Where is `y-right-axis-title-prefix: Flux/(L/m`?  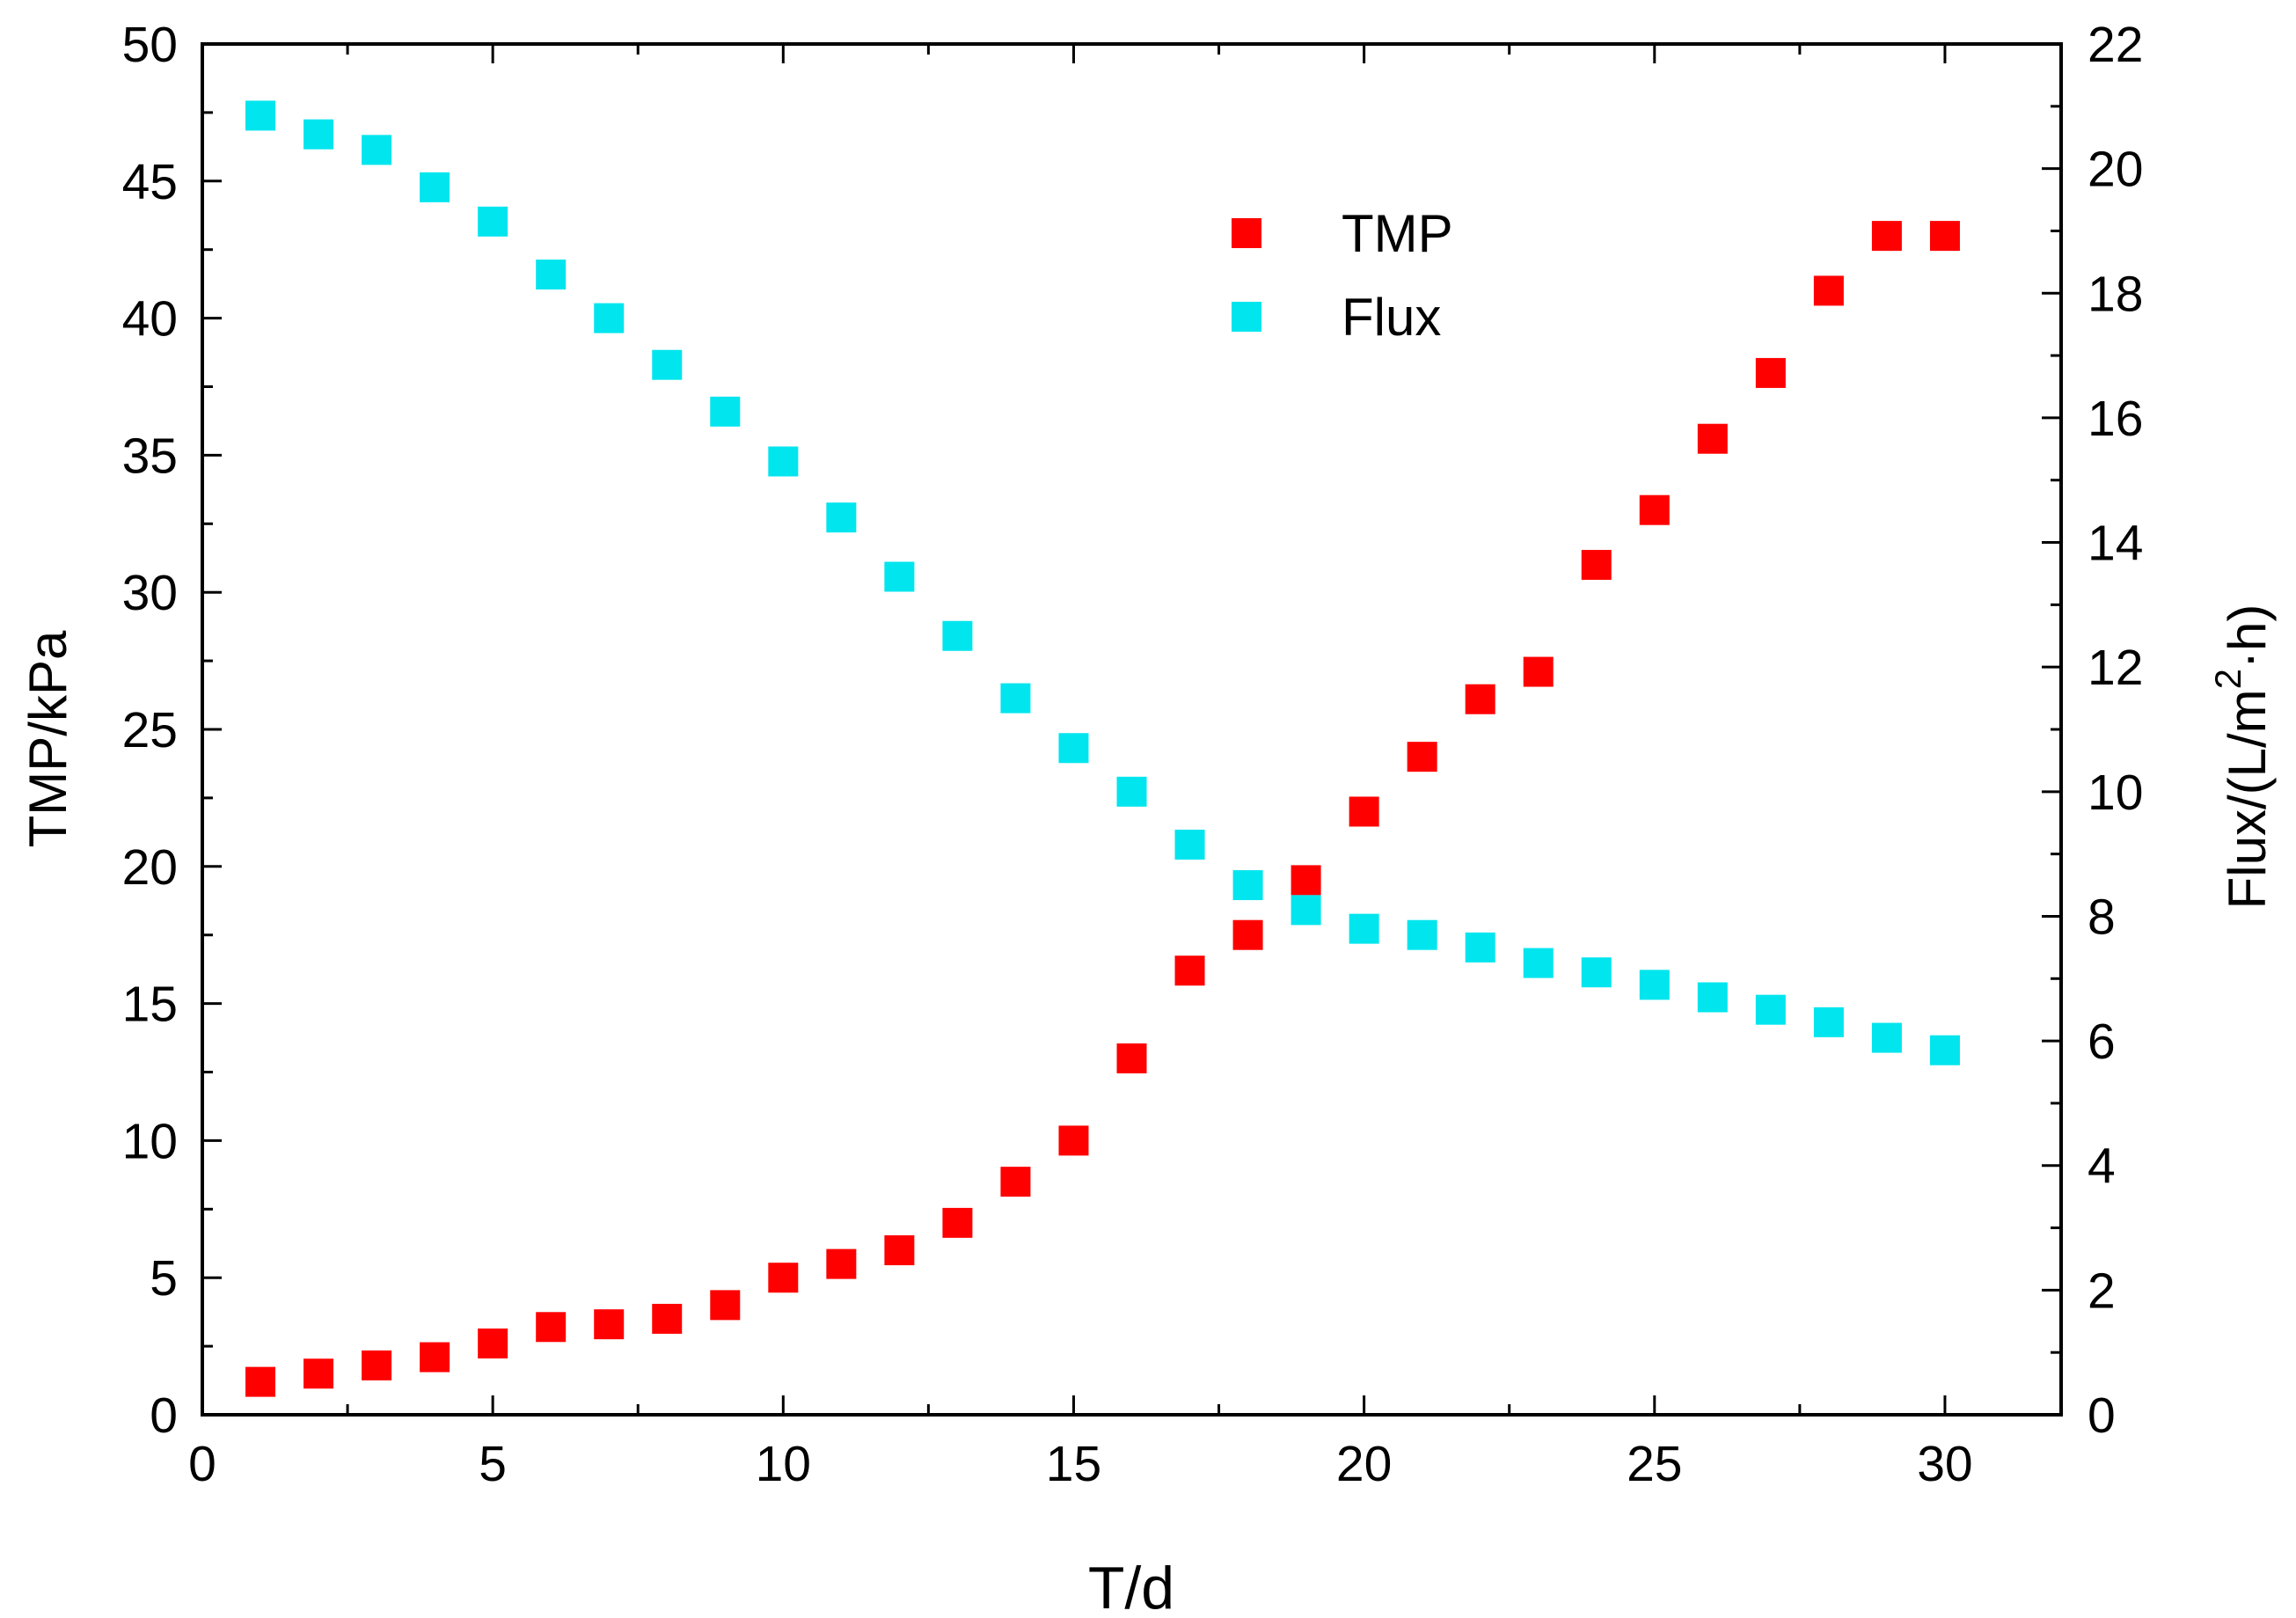
y-right-axis-title-prefix: Flux/(L/m is located at coordinates (2247, 799).